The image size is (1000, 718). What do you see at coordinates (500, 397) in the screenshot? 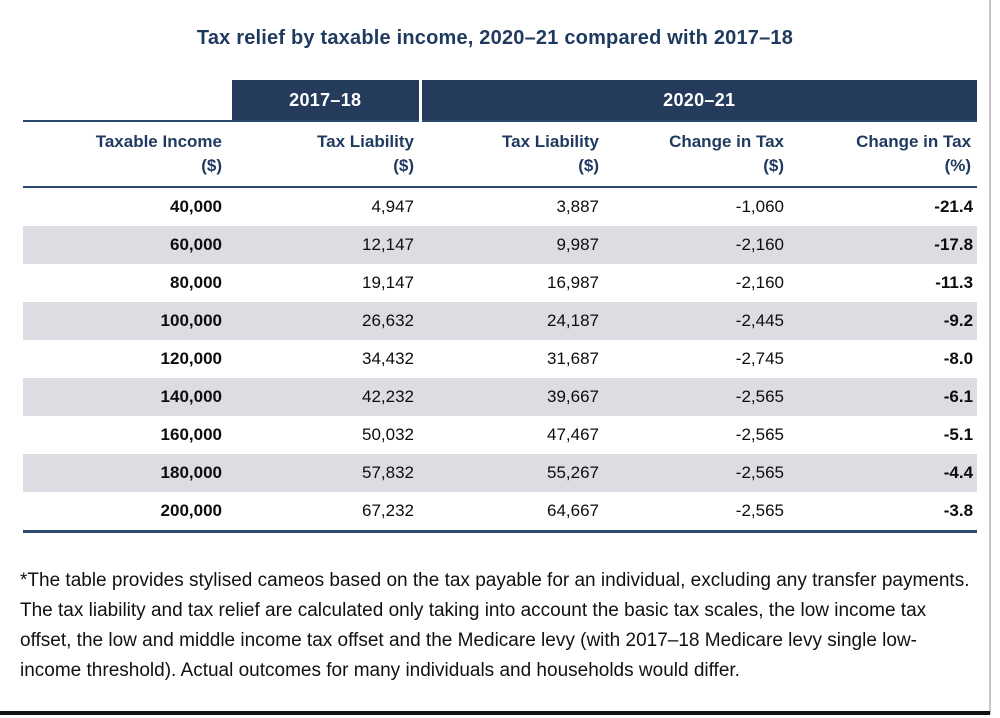
I see `table-row: 140,000 42,232 39,667 -2,565 -6.1` at bounding box center [500, 397].